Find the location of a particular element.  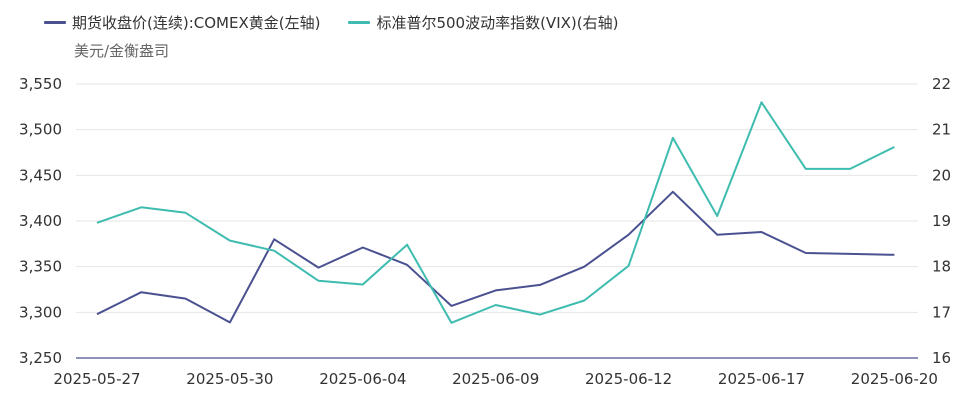

y-right-tick-label: 21 is located at coordinates (941, 130).